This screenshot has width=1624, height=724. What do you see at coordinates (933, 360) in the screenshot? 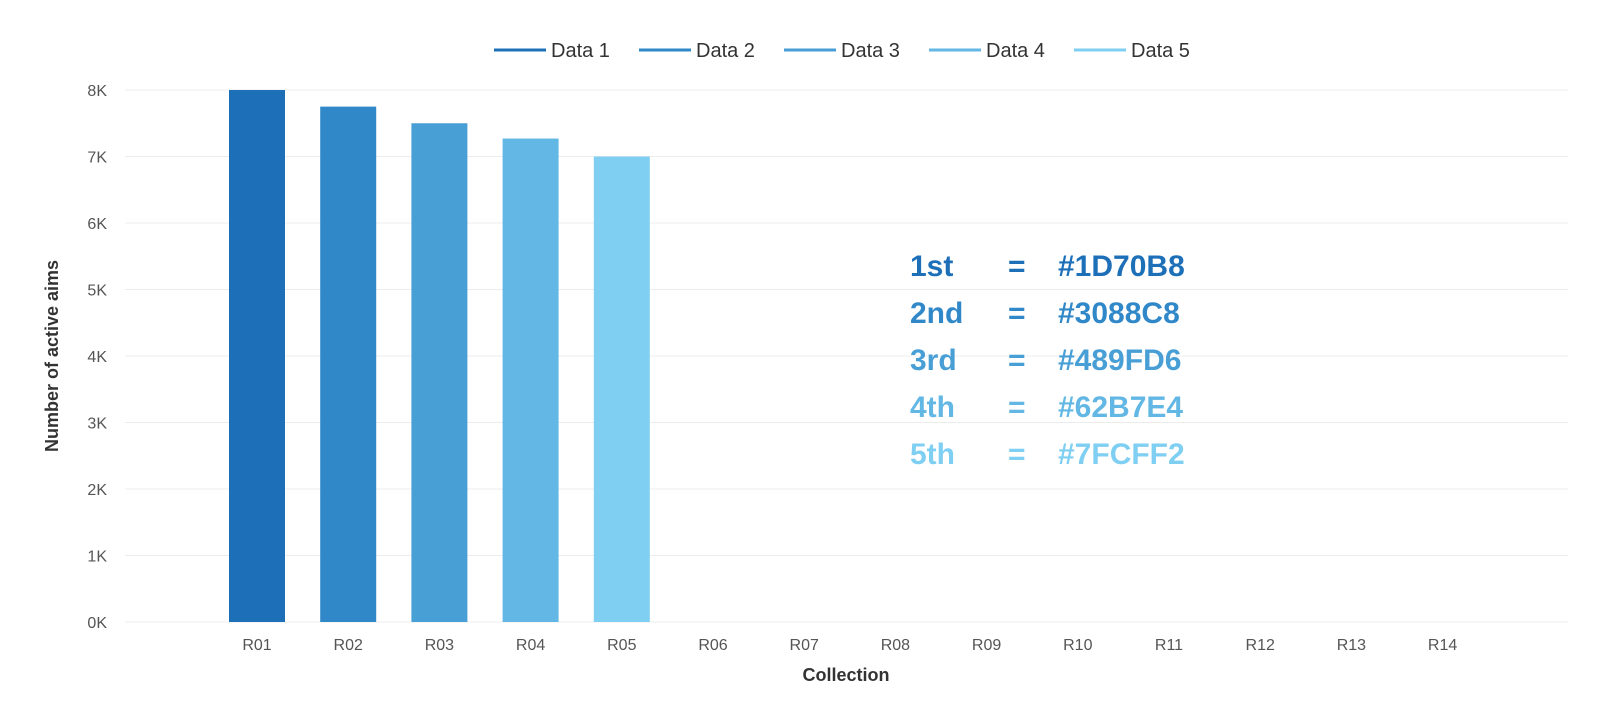
I see `annotation-rank: 3rd` at bounding box center [933, 360].